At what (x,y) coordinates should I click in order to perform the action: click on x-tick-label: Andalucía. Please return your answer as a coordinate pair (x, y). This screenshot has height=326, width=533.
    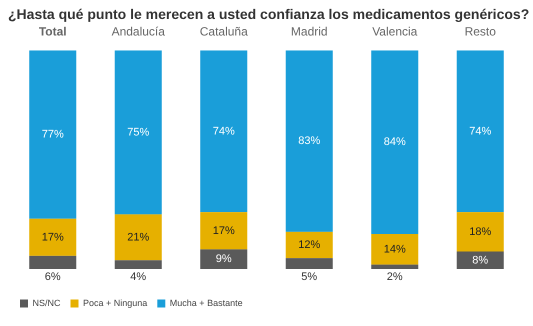
    Looking at the image, I should click on (139, 31).